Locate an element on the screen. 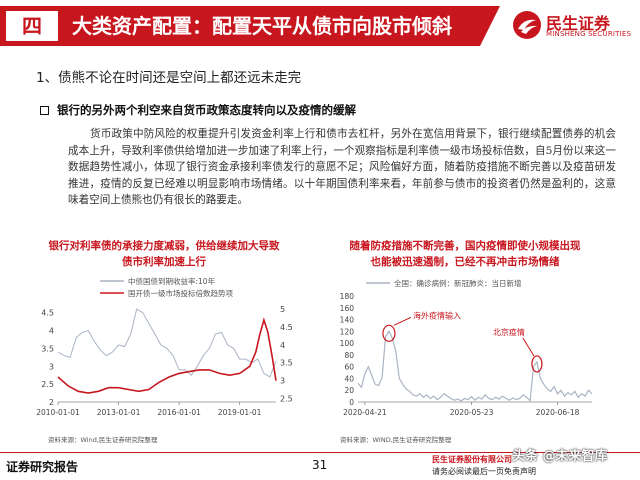  footer-divider is located at coordinates (320, 452).